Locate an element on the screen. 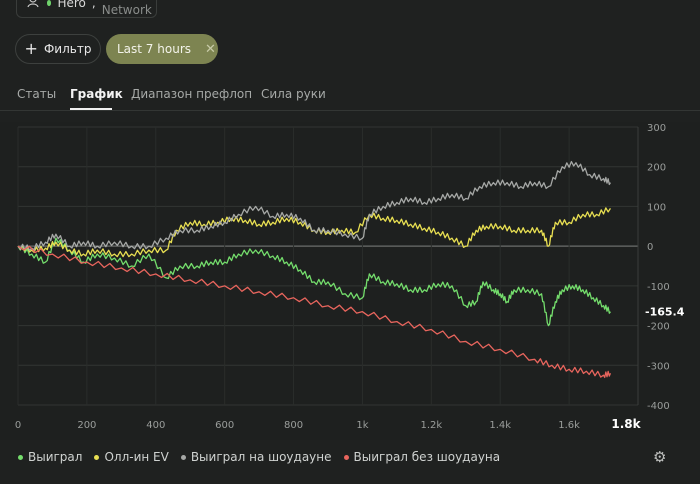 The height and width of the screenshot is (484, 700). hero-name: Hero is located at coordinates (71, 5).